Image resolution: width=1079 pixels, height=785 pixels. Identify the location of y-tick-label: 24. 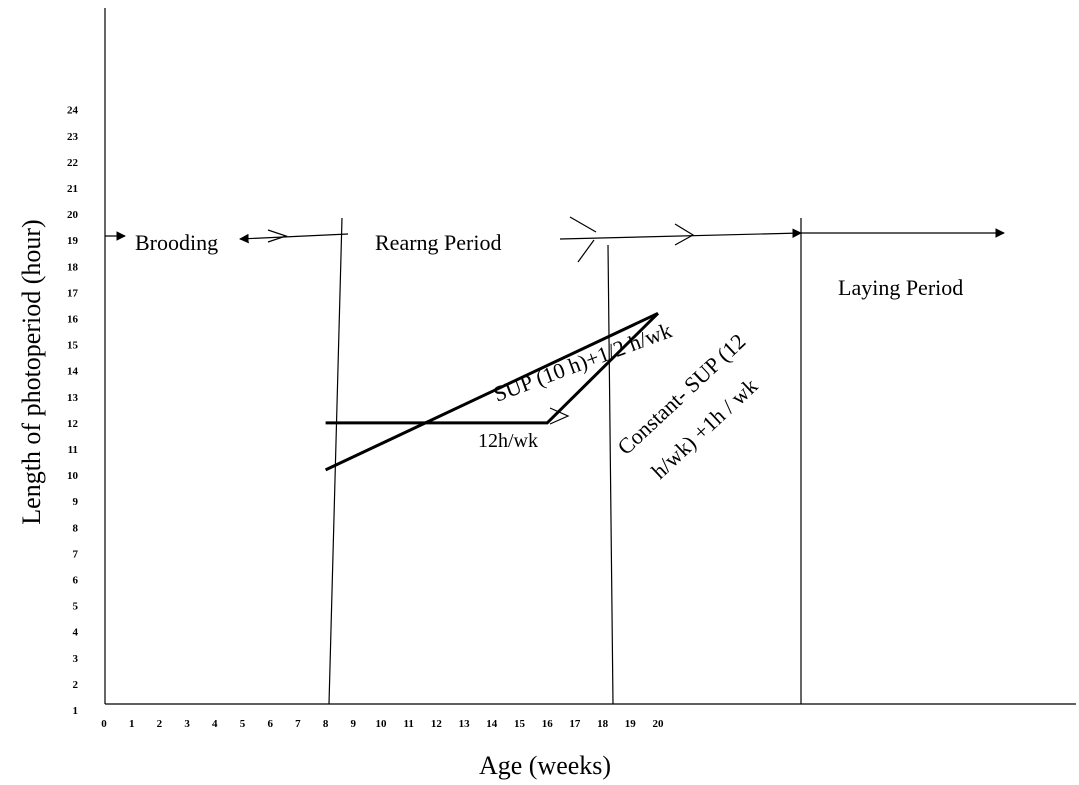
(73, 111).